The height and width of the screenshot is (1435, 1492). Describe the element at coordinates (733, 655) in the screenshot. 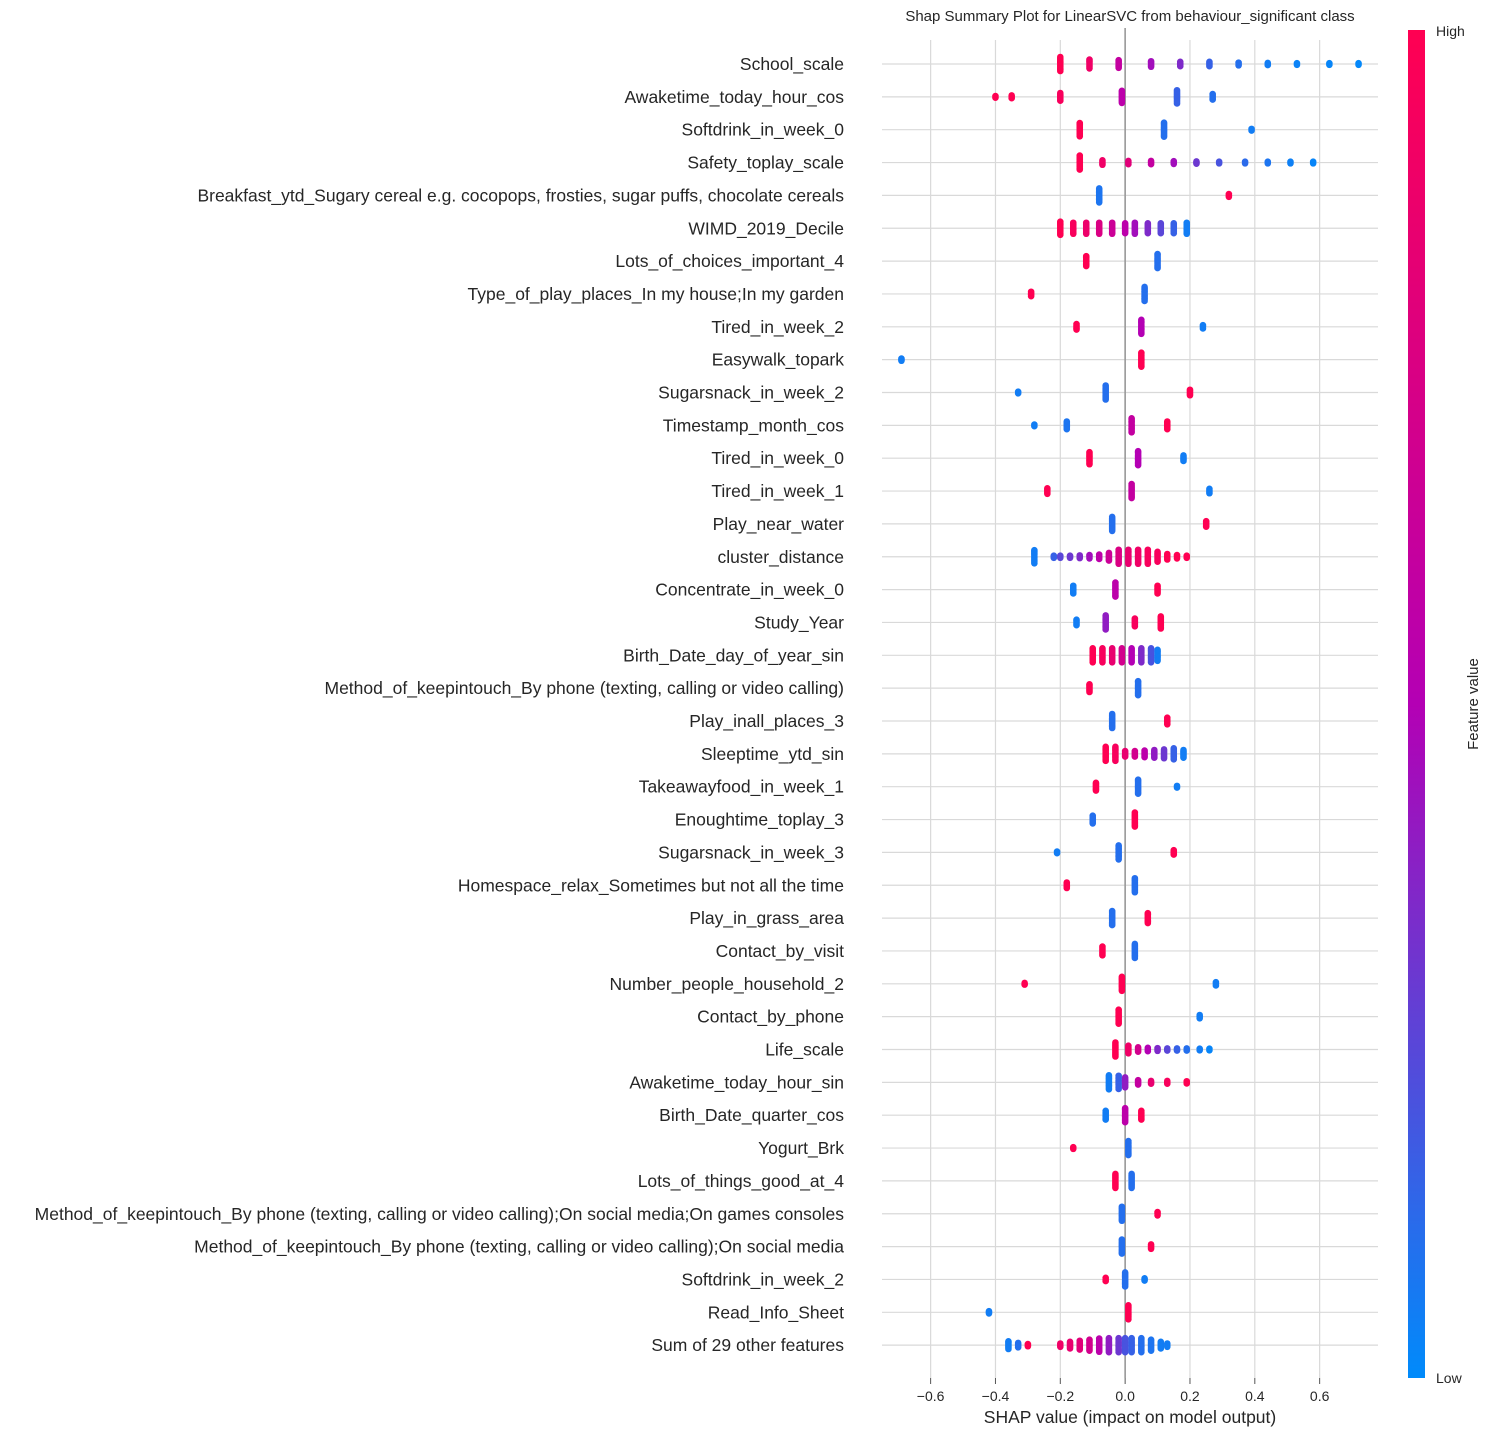

I see `feature-label: Birth_Date_day_of_year_sin` at that location.